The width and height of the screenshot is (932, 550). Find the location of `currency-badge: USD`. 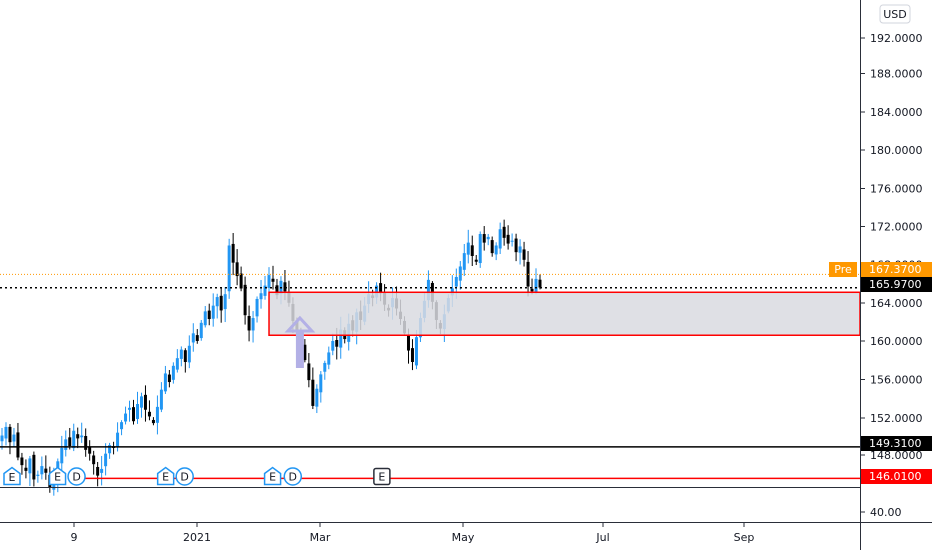

currency-badge: USD is located at coordinates (895, 14).